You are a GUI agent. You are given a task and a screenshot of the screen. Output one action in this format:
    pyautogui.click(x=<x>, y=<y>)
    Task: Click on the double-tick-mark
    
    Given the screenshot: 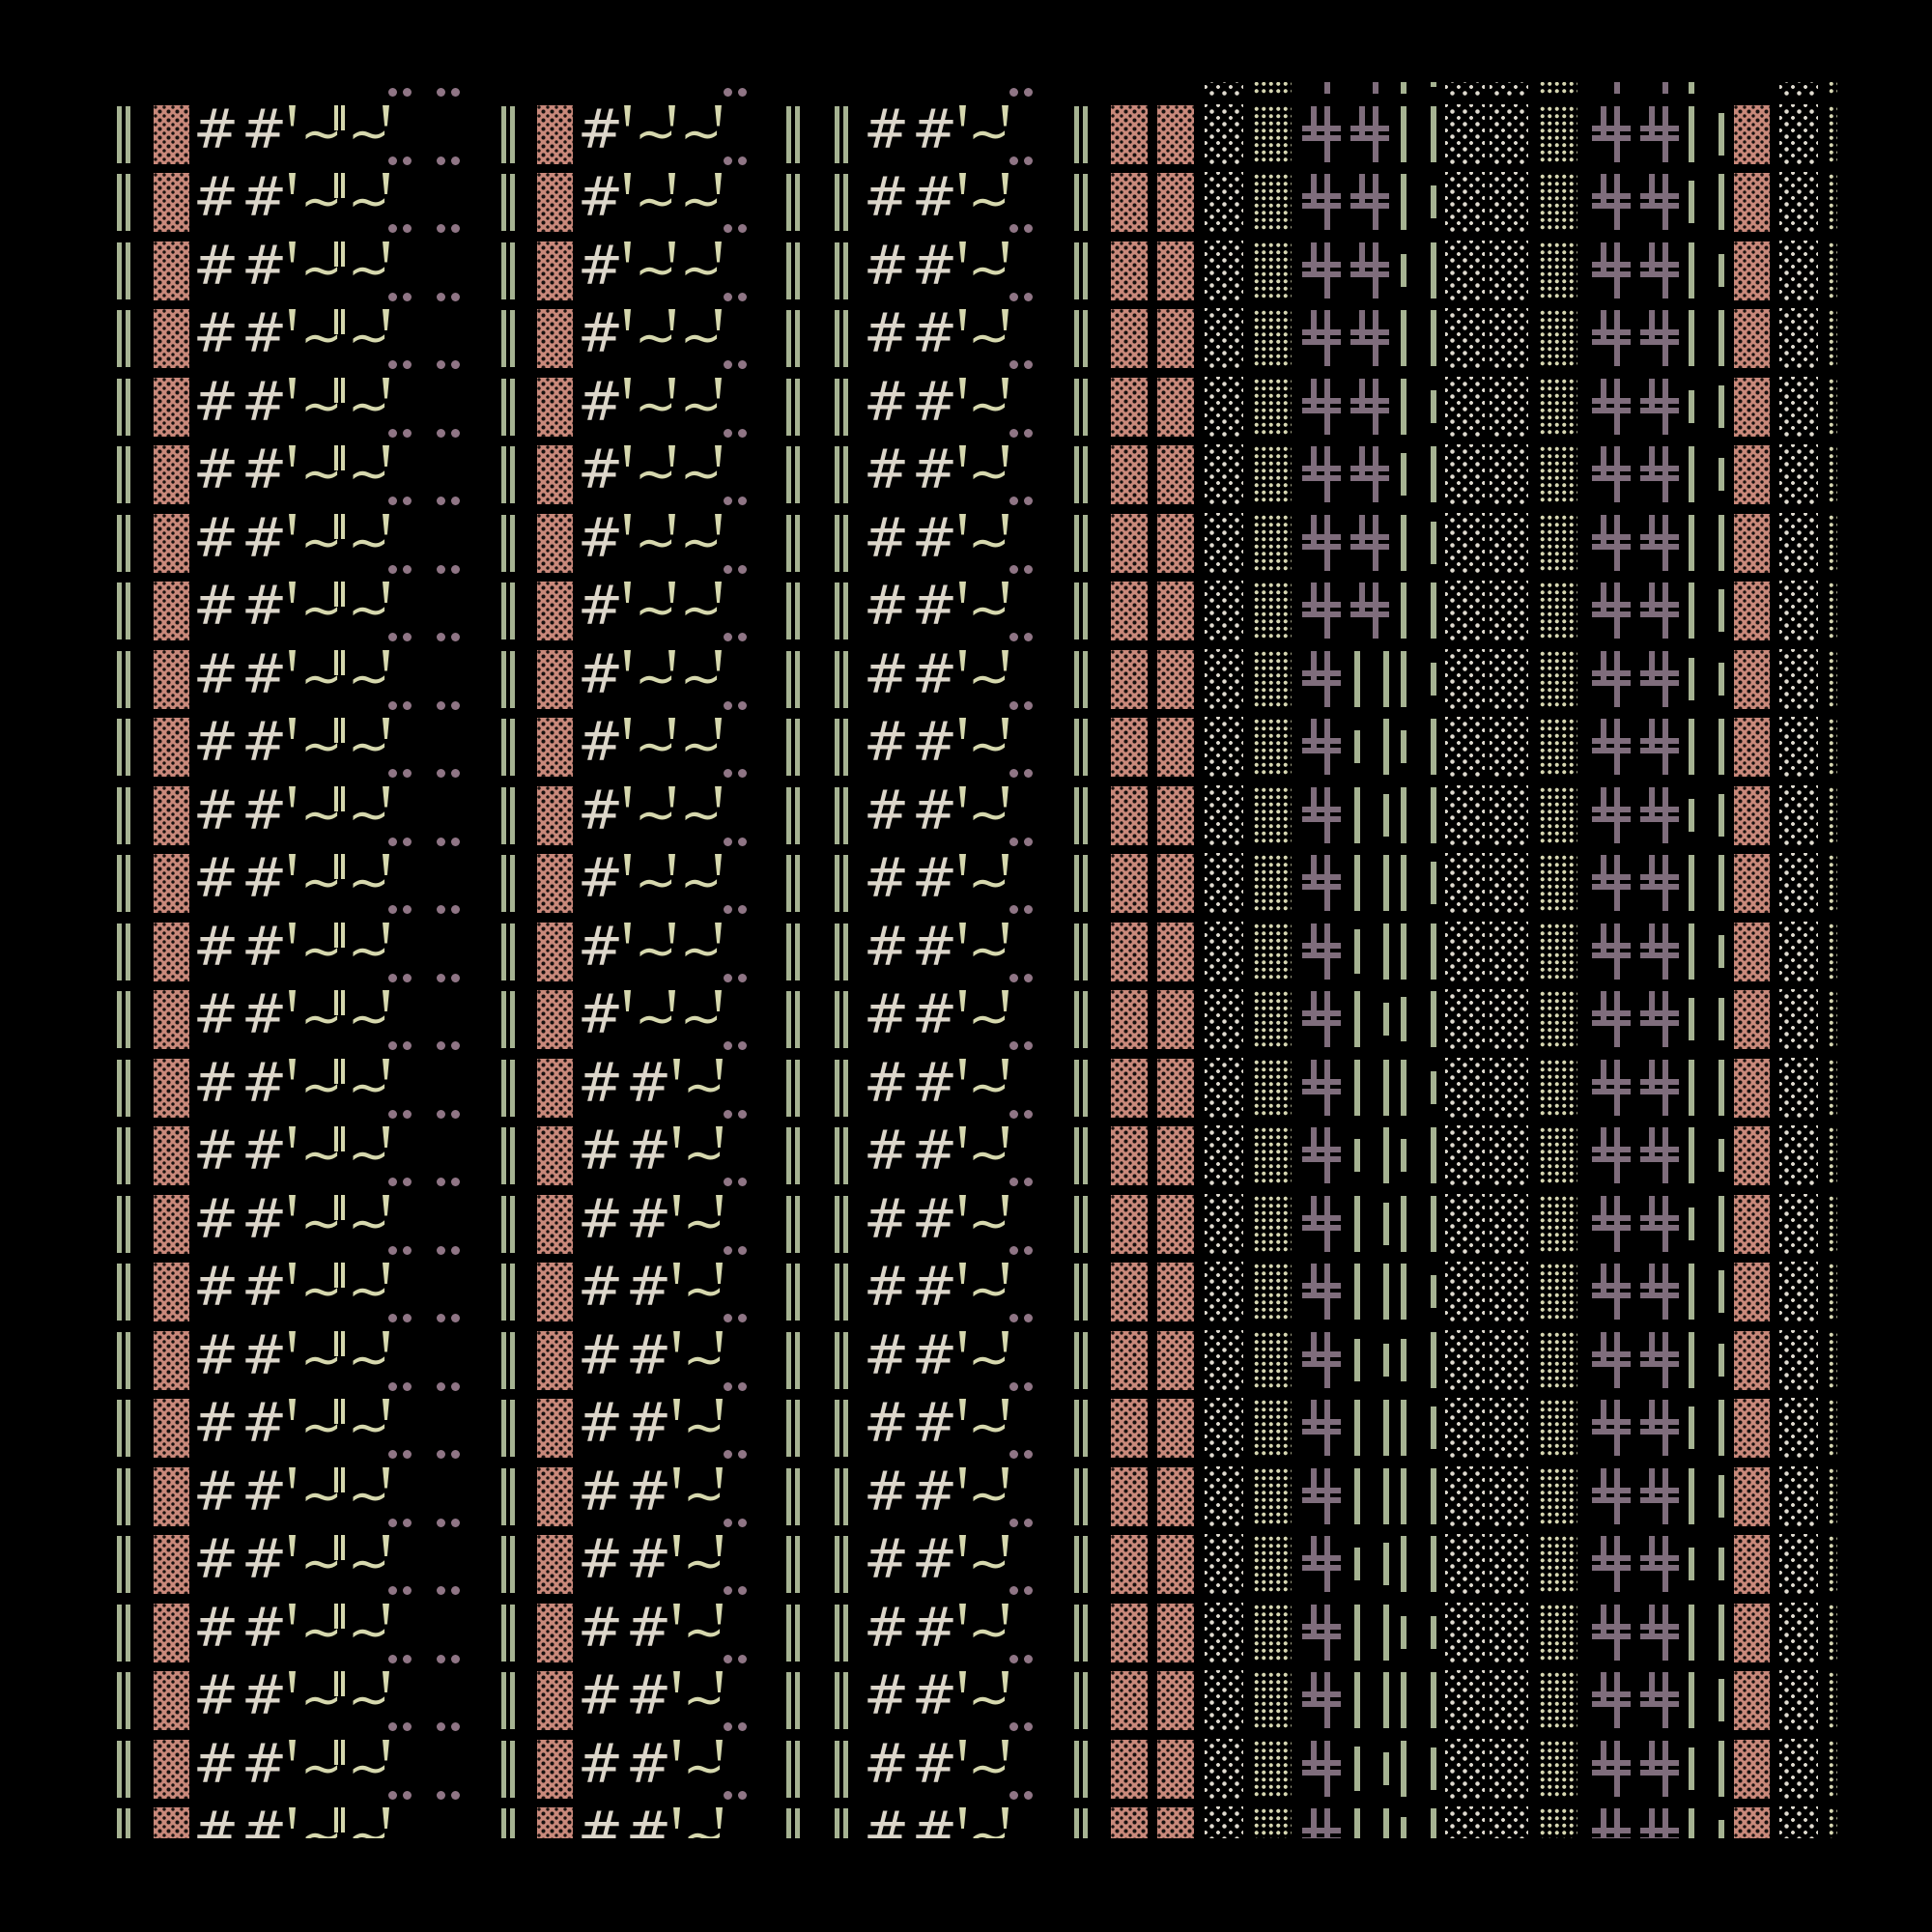 What is the action you would take?
    pyautogui.click(x=339, y=935)
    